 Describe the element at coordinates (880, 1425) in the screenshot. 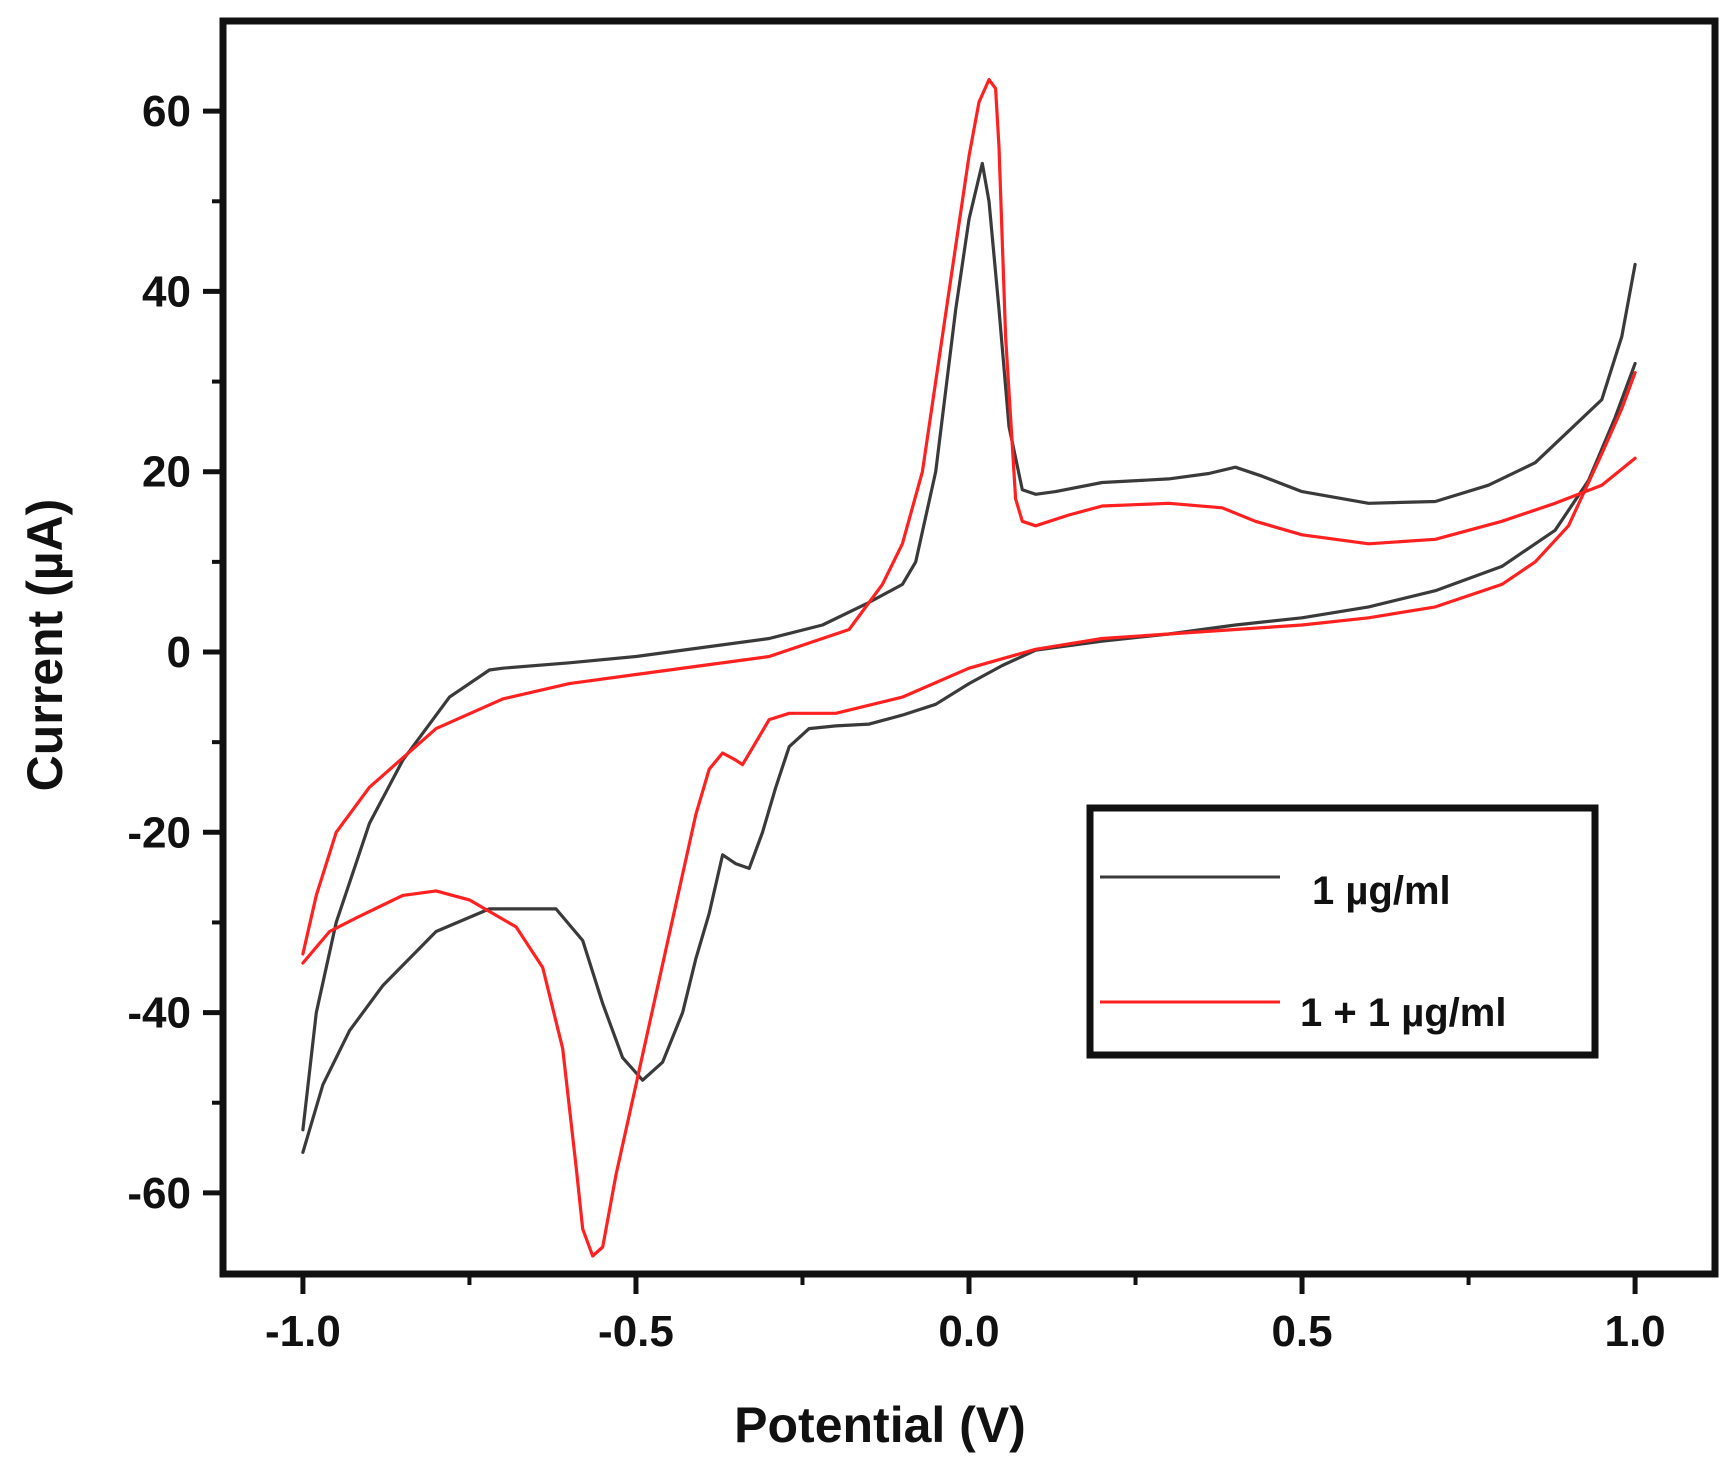

I see `x-axis-title: Potential (V)` at that location.